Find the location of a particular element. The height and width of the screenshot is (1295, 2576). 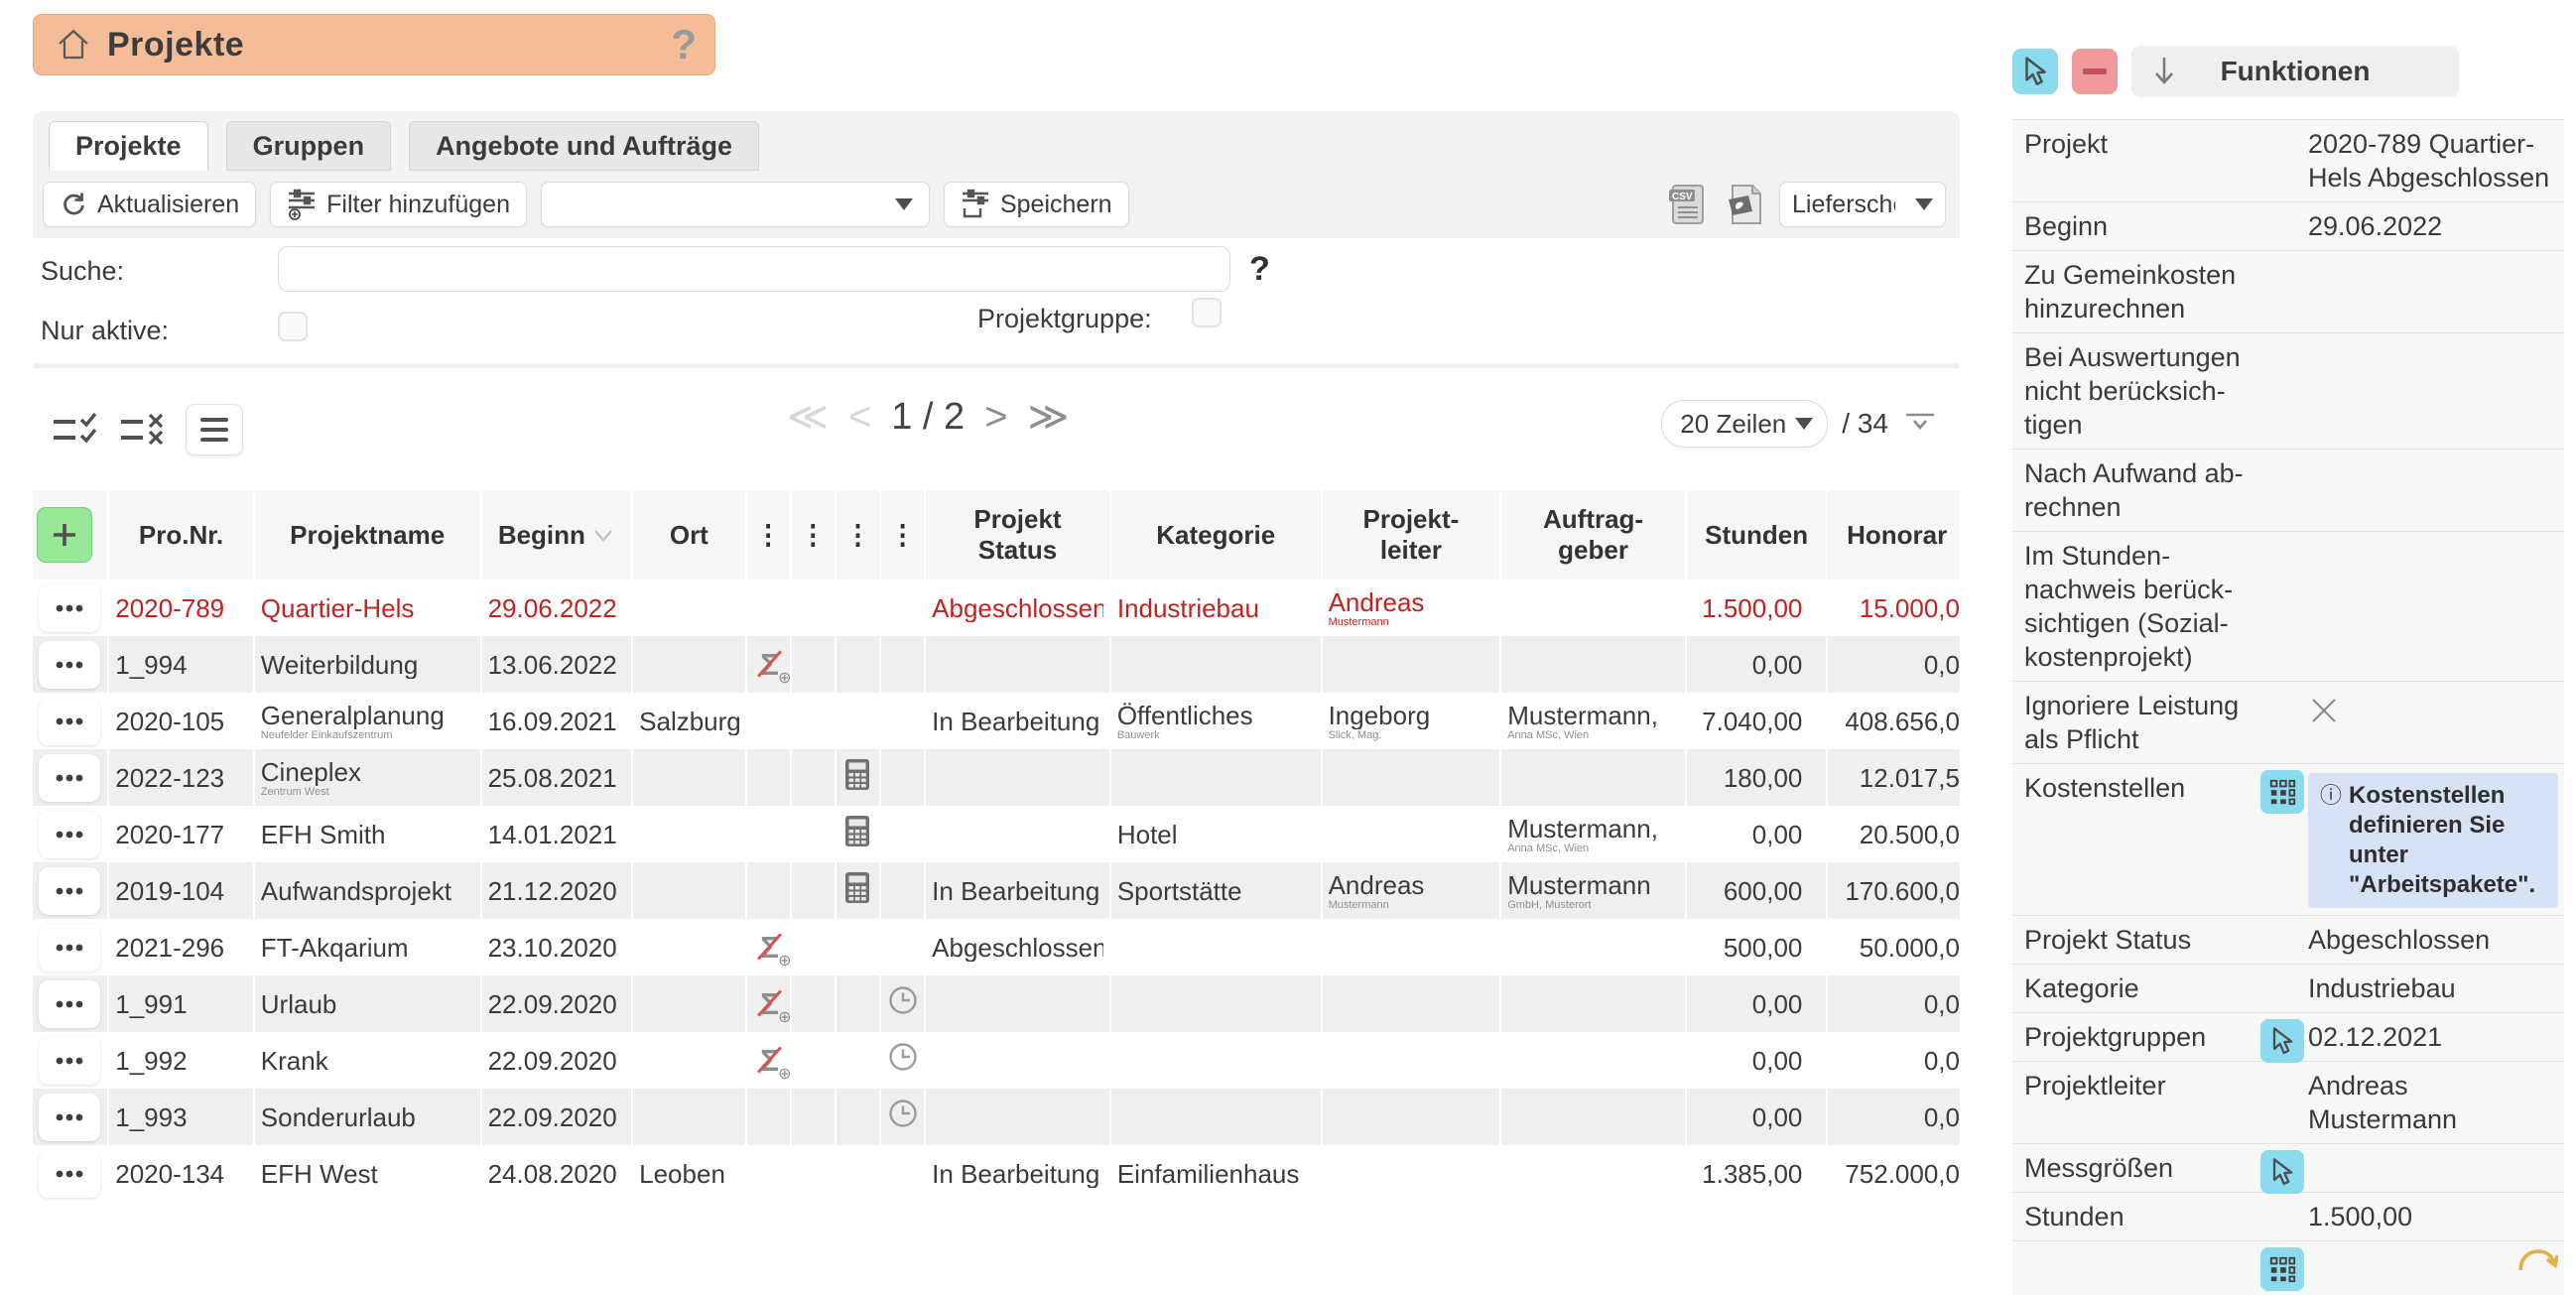

column-header-i4: ⋮ is located at coordinates (904, 535).